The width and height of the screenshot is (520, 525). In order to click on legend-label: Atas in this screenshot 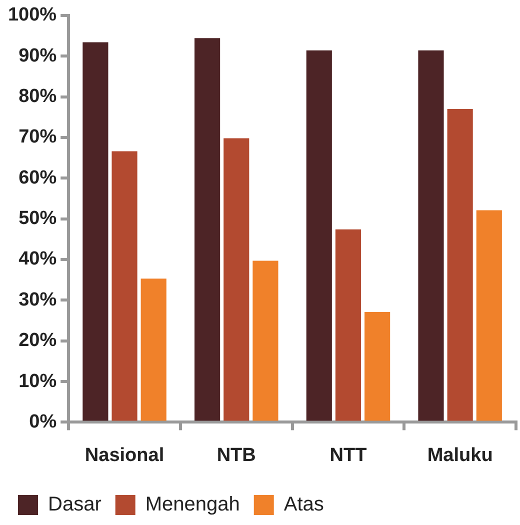, I will do `click(304, 505)`.